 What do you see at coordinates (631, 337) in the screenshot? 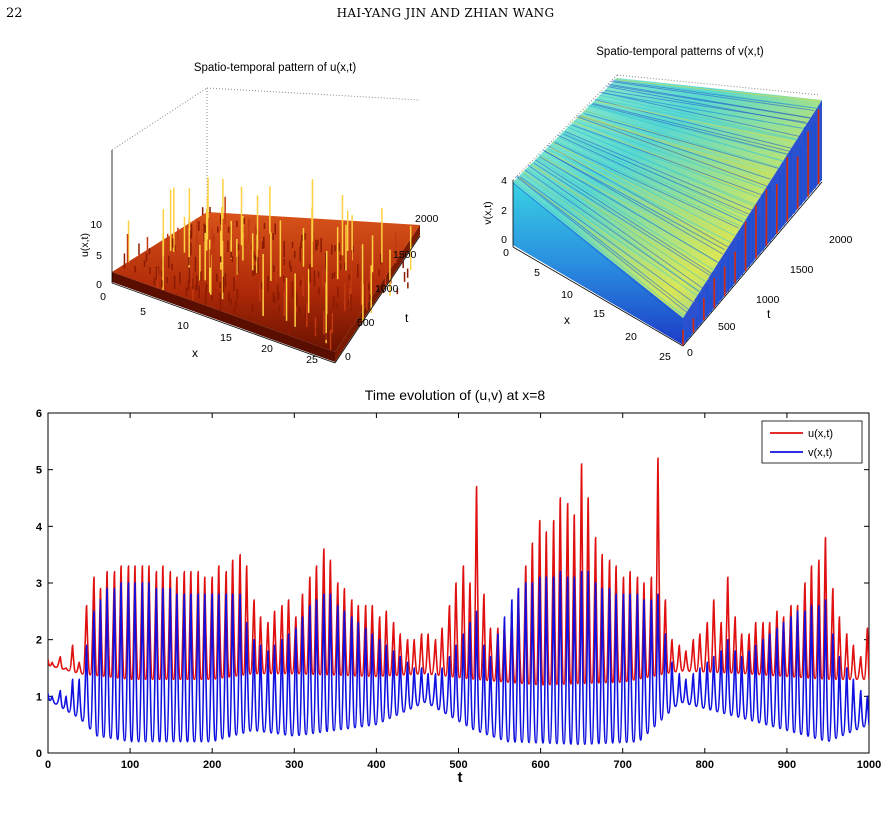
I see `surface-v-x-tick: 20` at bounding box center [631, 337].